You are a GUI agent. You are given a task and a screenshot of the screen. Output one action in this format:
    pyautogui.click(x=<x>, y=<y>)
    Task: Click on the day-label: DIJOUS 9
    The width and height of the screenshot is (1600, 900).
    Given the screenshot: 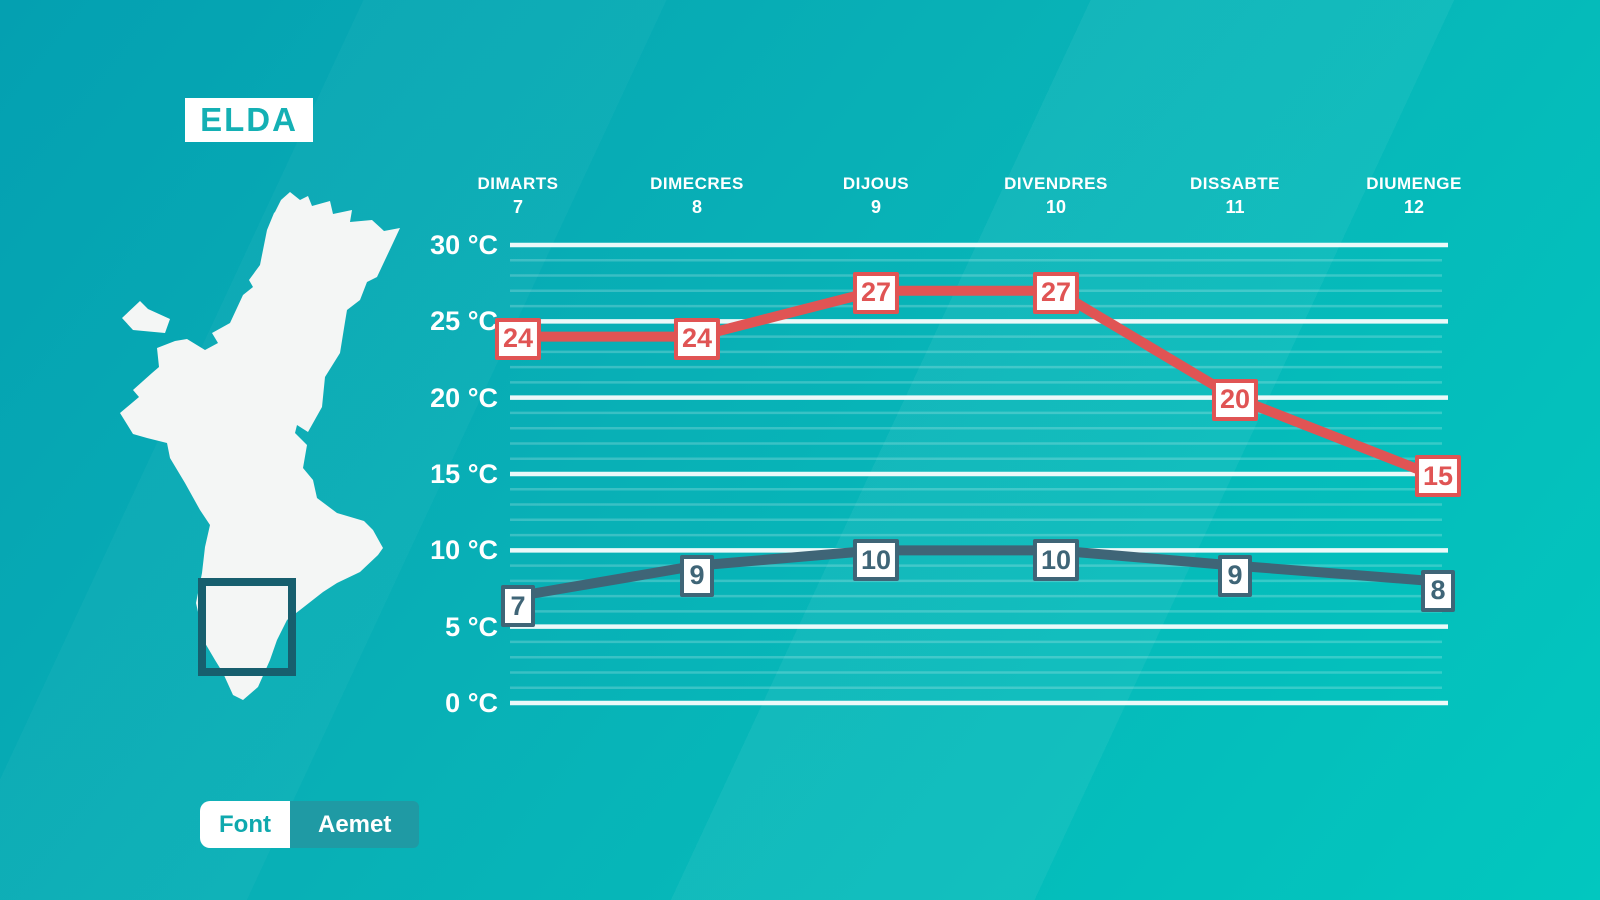 What is the action you would take?
    pyautogui.click(x=876, y=196)
    